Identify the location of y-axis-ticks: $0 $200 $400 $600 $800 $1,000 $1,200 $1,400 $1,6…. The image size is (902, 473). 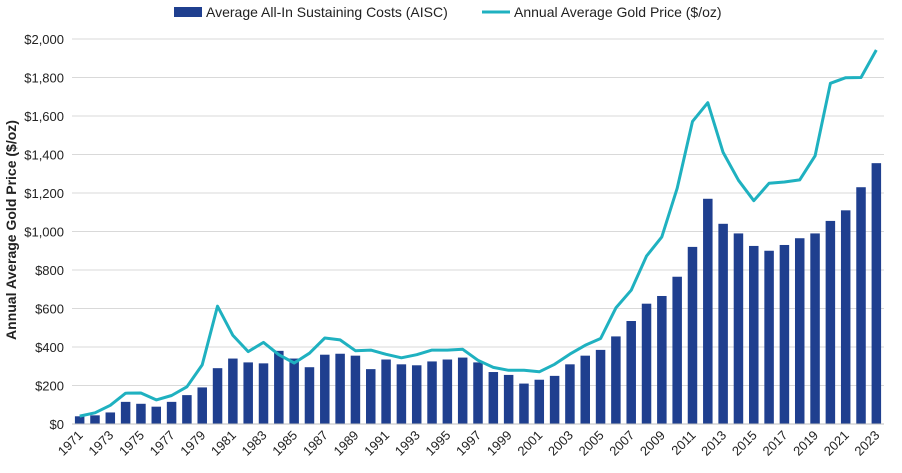
(44, 232).